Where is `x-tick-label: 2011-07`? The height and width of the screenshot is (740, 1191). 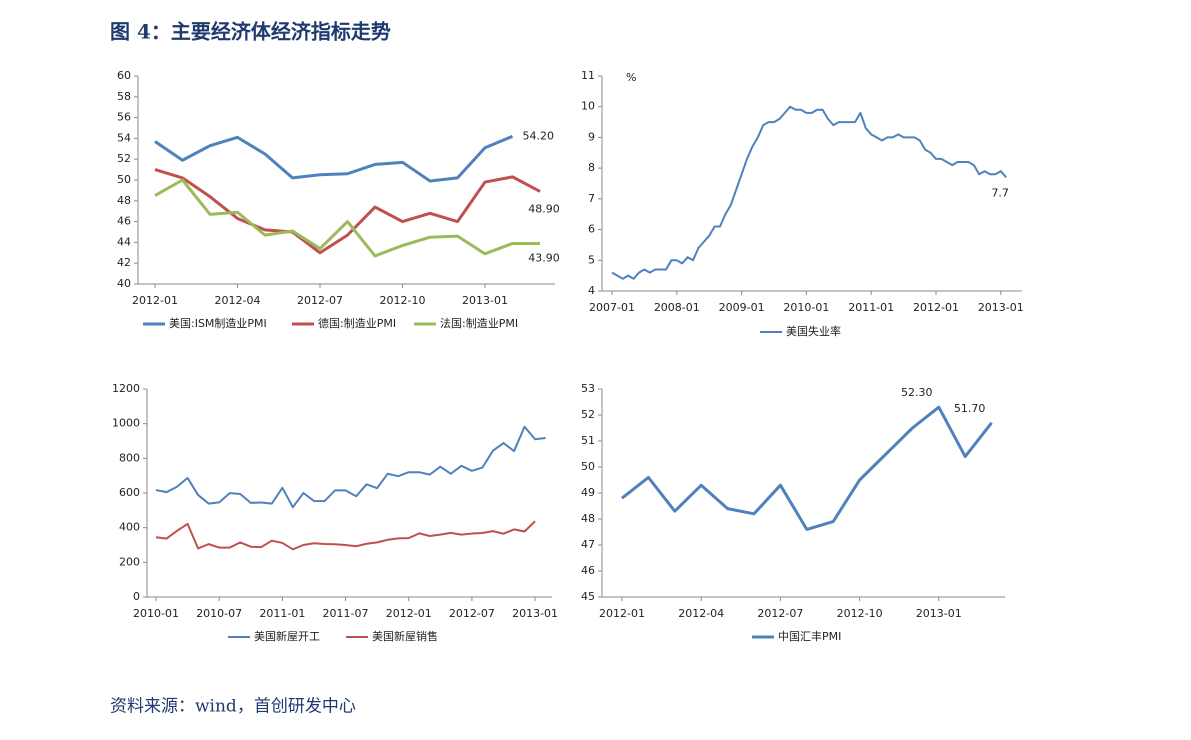
x-tick-label: 2011-07 is located at coordinates (346, 613).